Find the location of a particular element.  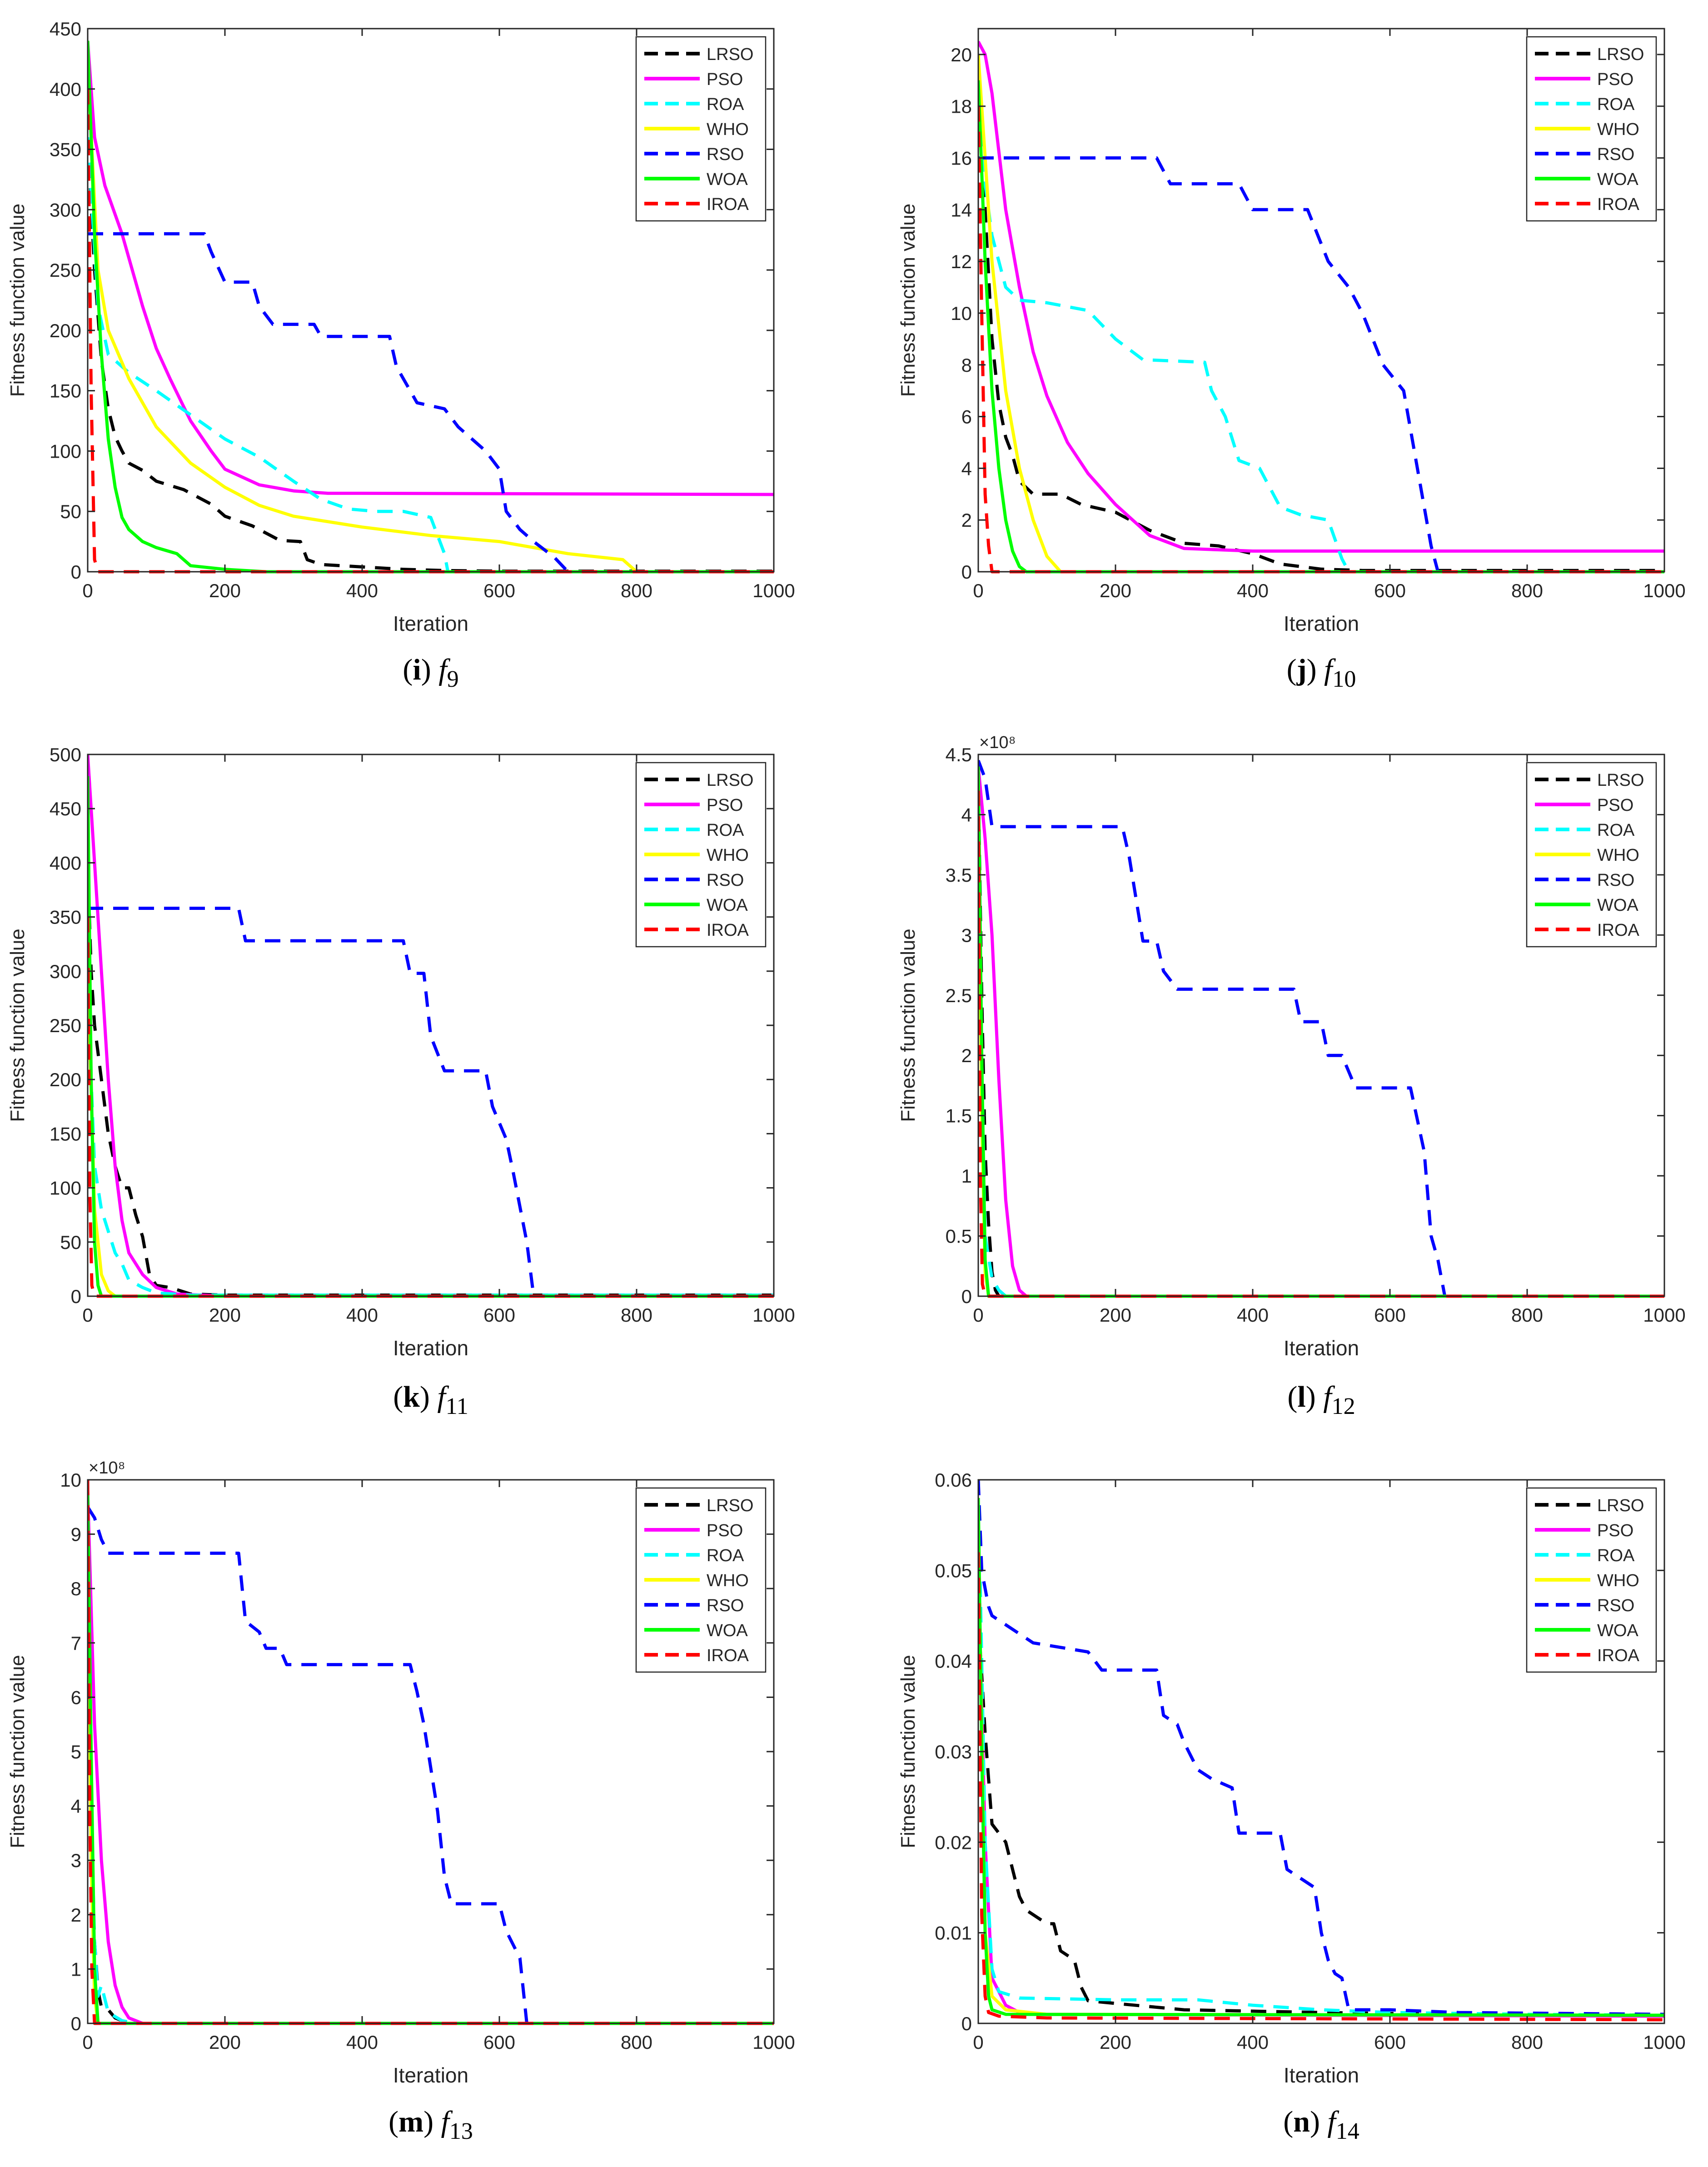

series-line-woa is located at coordinates (431, 307).